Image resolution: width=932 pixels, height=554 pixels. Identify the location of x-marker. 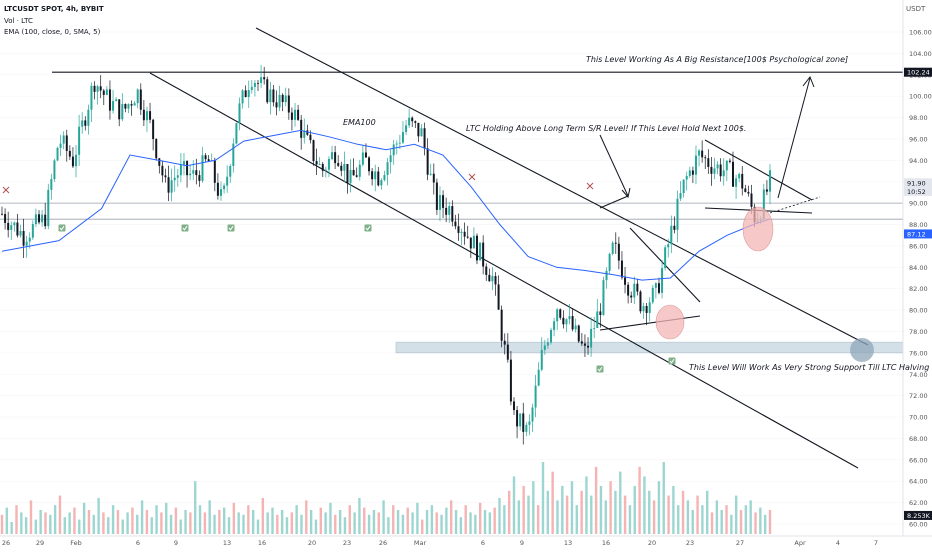
(590, 186).